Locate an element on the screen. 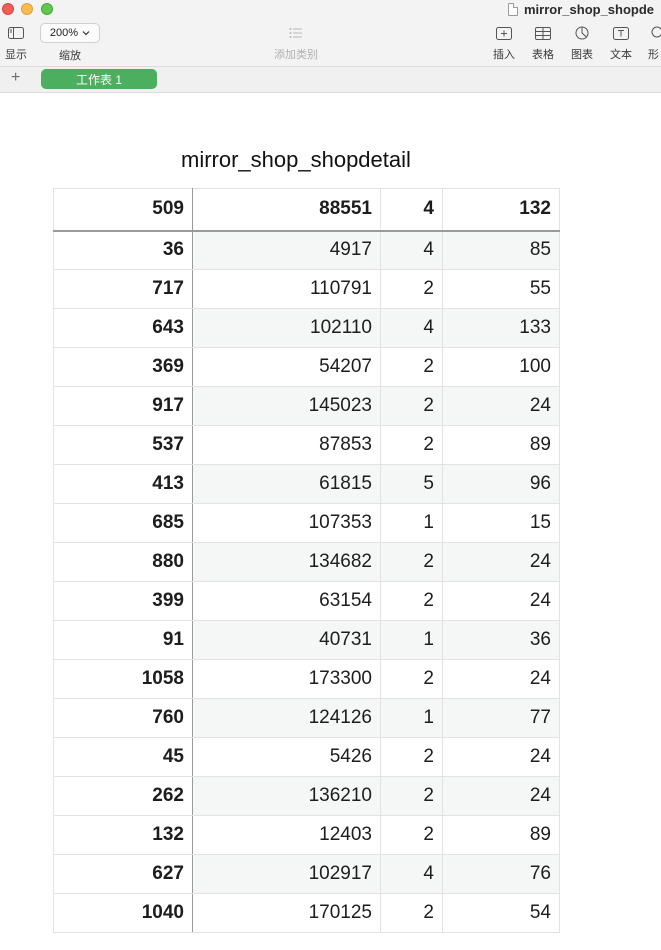 The width and height of the screenshot is (661, 950). header-cell: 132 is located at coordinates (501, 210).